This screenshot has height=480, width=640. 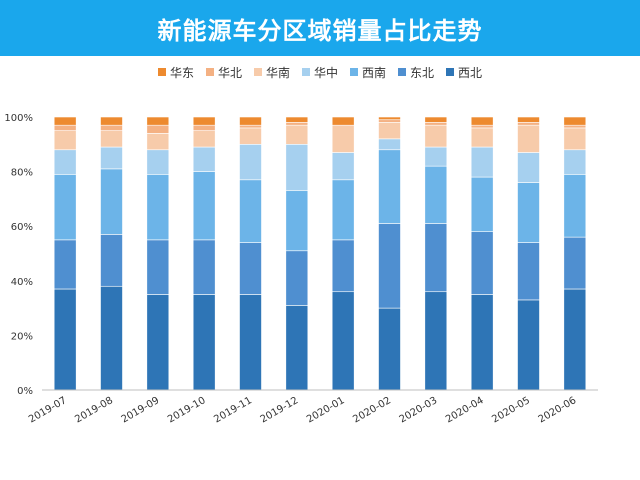 I want to click on y-tick-label: 60%, so click(x=22, y=227).